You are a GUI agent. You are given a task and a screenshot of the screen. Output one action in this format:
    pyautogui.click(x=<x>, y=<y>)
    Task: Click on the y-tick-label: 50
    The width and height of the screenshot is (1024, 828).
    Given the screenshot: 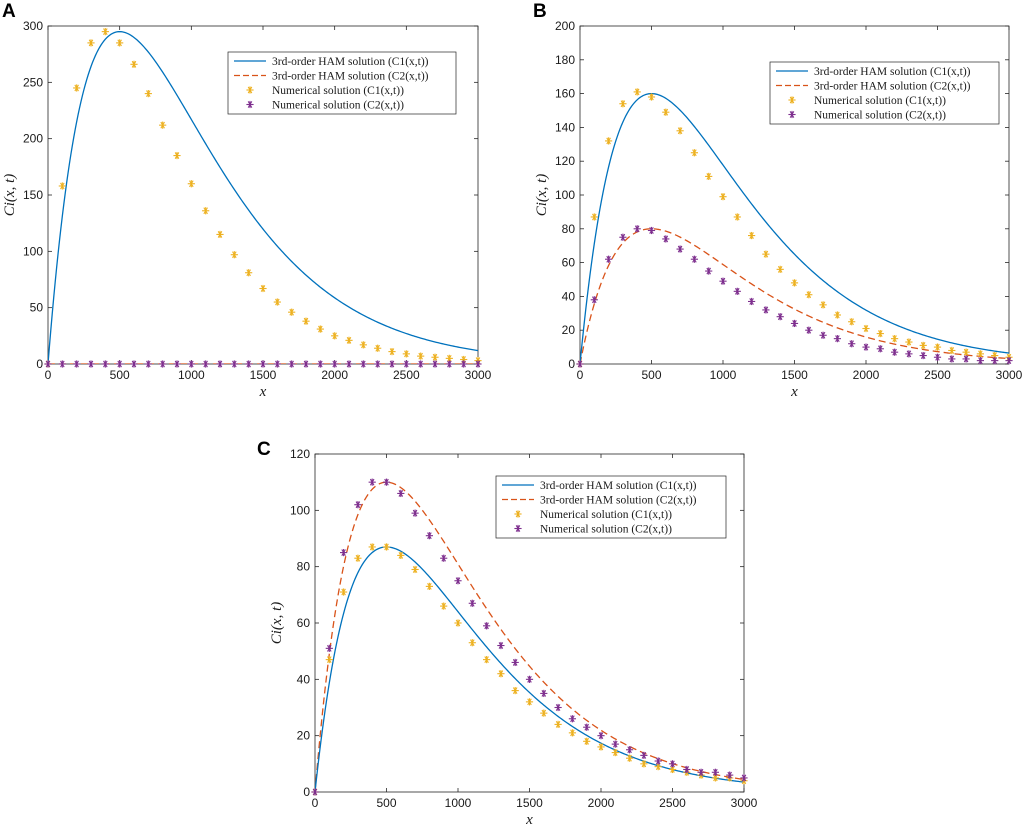 What is the action you would take?
    pyautogui.click(x=37, y=308)
    